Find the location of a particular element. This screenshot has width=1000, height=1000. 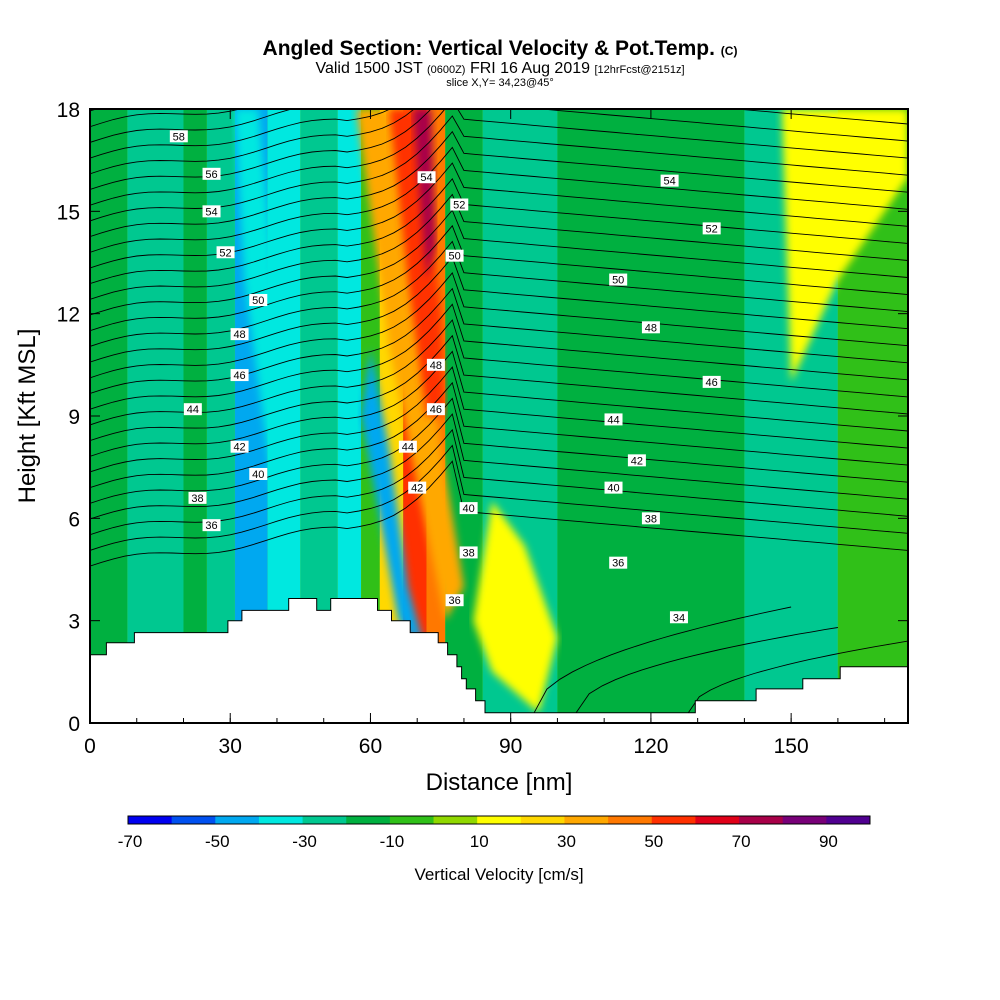

terrain is located at coordinates (499, 660).